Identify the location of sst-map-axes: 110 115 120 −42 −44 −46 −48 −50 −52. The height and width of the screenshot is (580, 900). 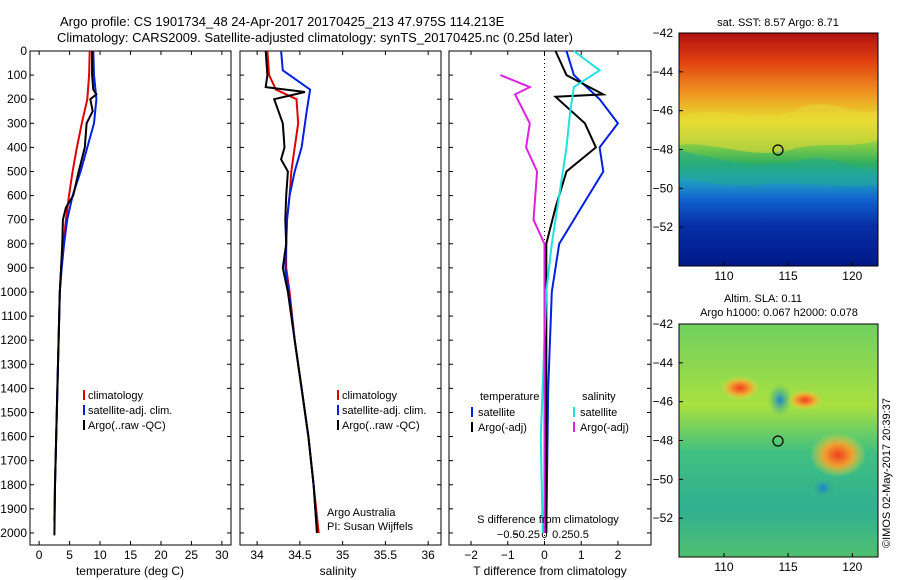
(758, 154).